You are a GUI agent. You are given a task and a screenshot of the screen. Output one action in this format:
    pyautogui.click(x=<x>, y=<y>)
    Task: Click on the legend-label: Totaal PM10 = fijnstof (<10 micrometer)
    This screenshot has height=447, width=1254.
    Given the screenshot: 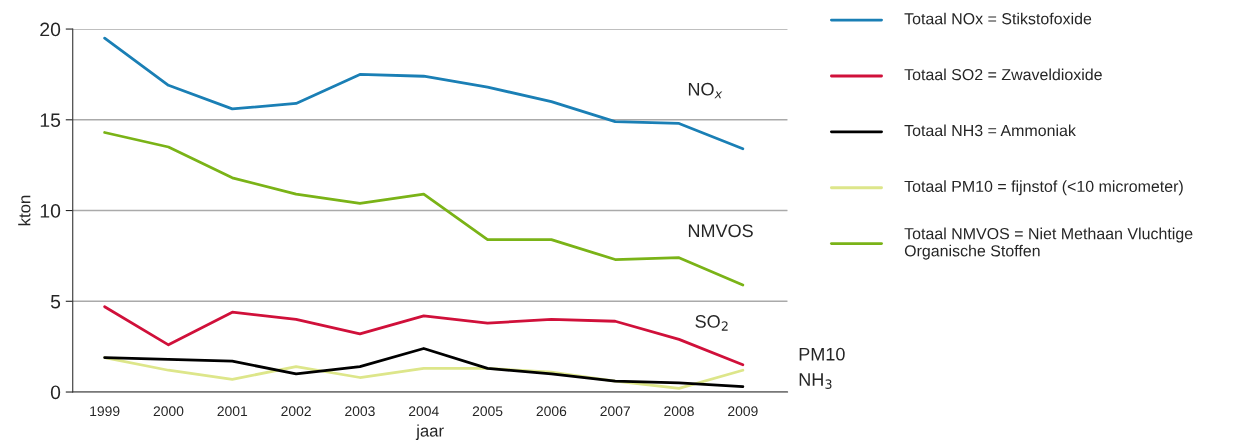 What is the action you would take?
    pyautogui.click(x=1043, y=188)
    